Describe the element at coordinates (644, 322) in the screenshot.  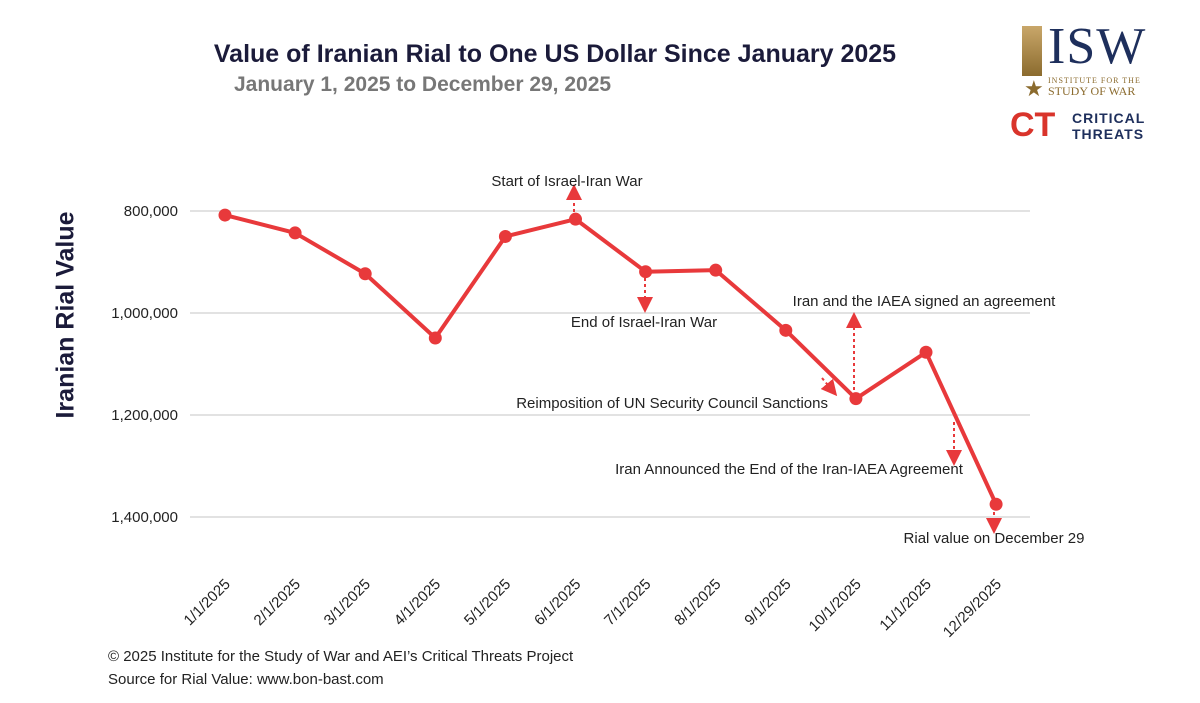
I see `annotation-label: End of Israel-Iran War` at that location.